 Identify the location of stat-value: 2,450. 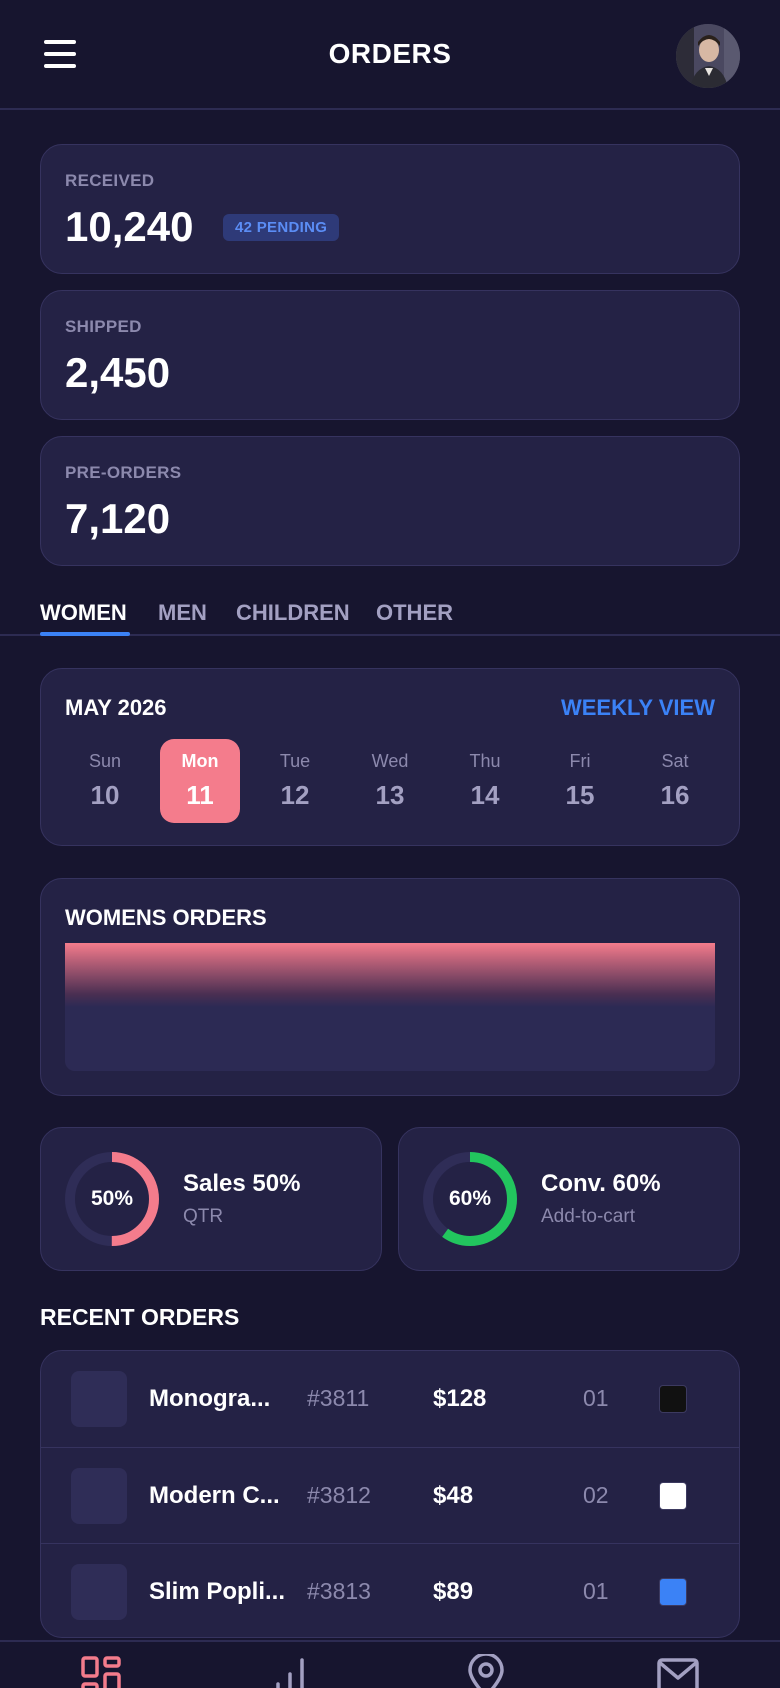
(118, 372).